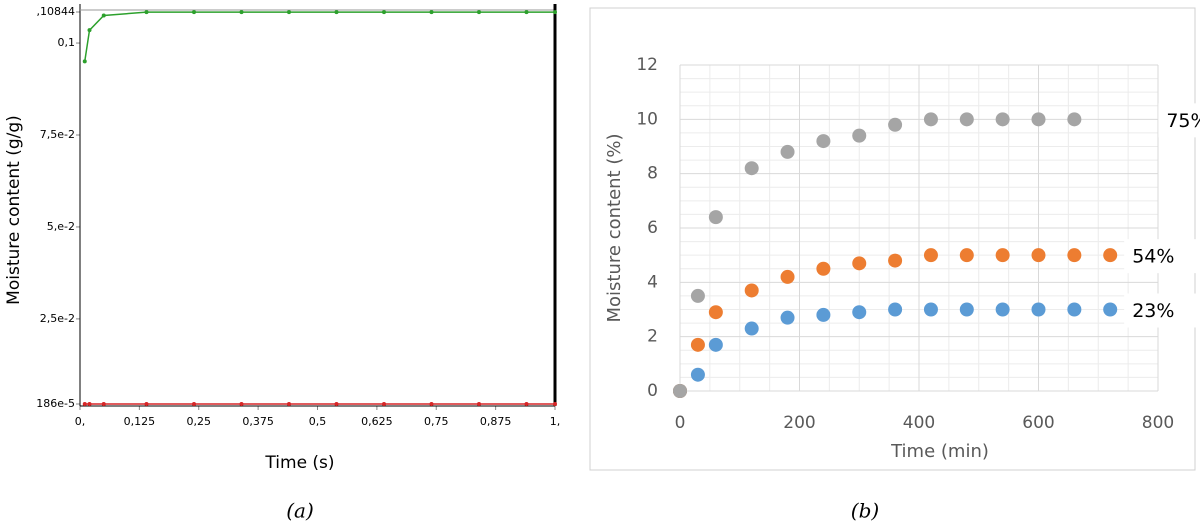  I want to click on y-axis-label: Moisture content (%), so click(614, 228).